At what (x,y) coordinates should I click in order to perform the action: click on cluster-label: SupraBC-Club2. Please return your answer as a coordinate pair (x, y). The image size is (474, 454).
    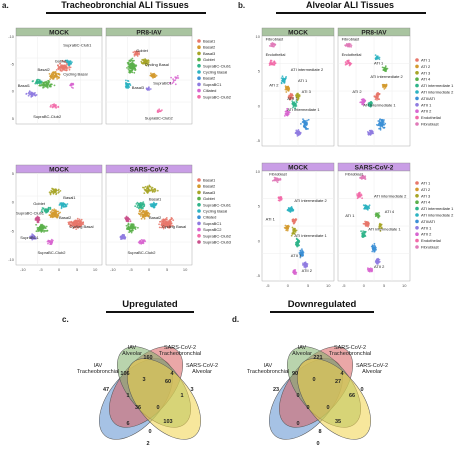
    Looking at the image, I should click on (52, 252).